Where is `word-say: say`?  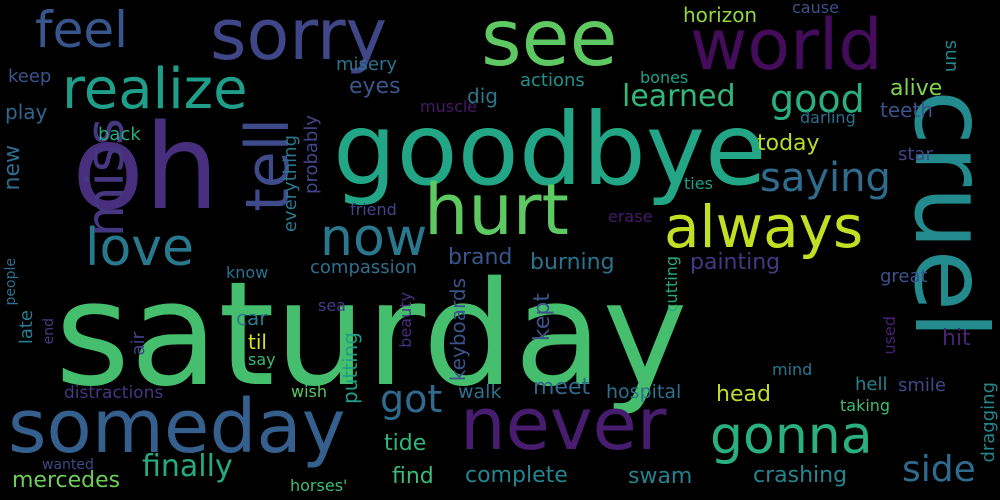 word-say: say is located at coordinates (262, 359).